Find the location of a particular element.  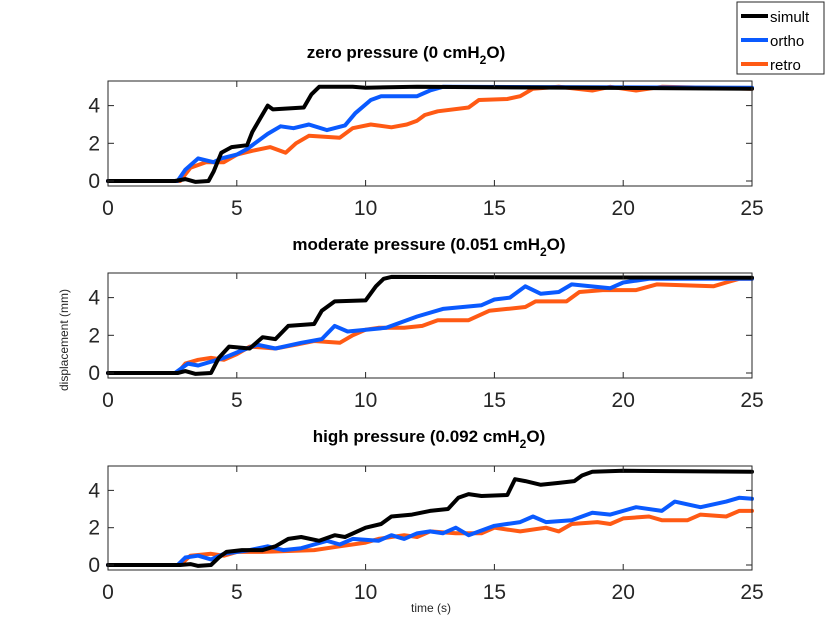

panel-title: zero pressure (0 cmH2O) is located at coordinates (406, 55).